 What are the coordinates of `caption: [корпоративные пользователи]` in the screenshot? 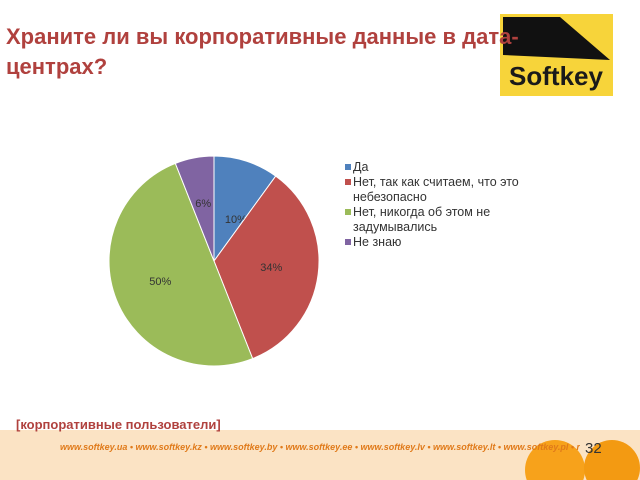 It's located at (118, 424).